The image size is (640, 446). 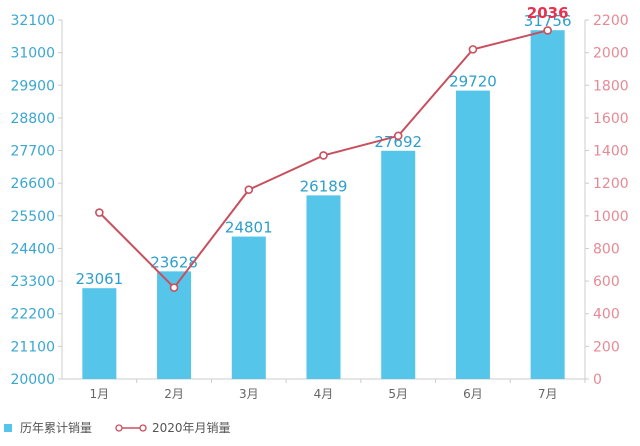 What do you see at coordinates (32, 315) in the screenshot?
I see `left-tick-label: 22200` at bounding box center [32, 315].